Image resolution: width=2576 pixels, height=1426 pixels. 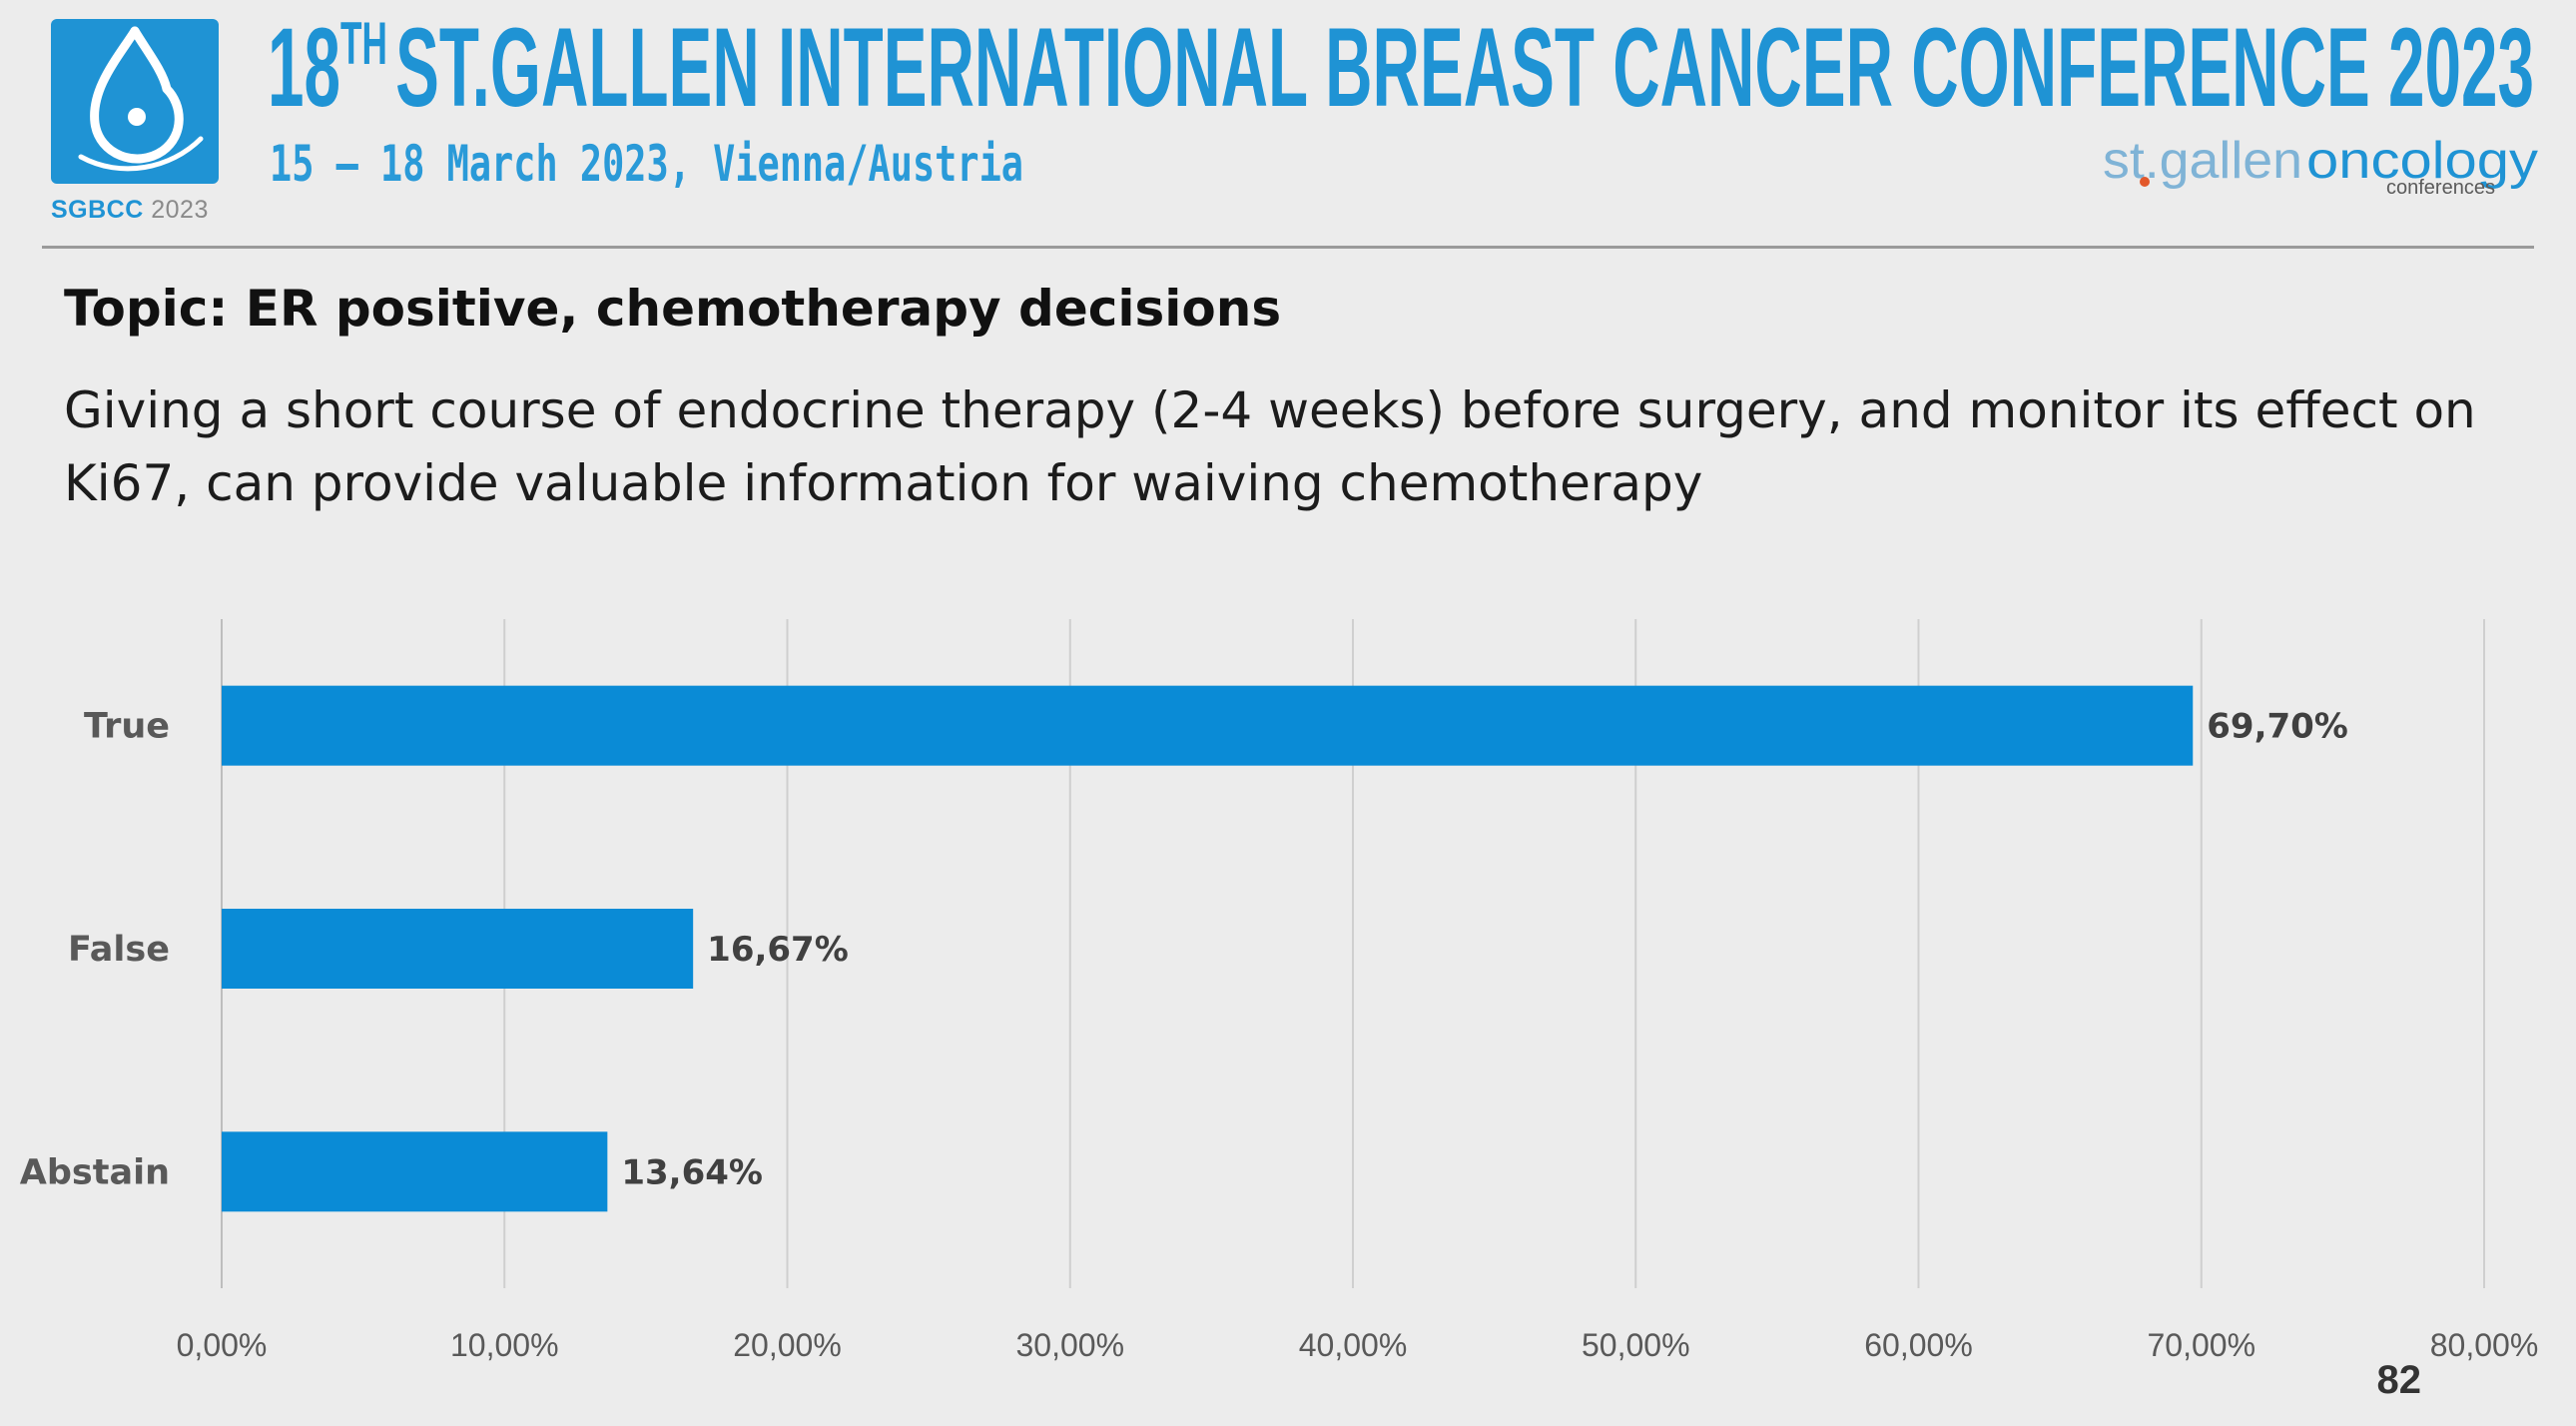 What do you see at coordinates (2399, 1380) in the screenshot?
I see `page-number: 82` at bounding box center [2399, 1380].